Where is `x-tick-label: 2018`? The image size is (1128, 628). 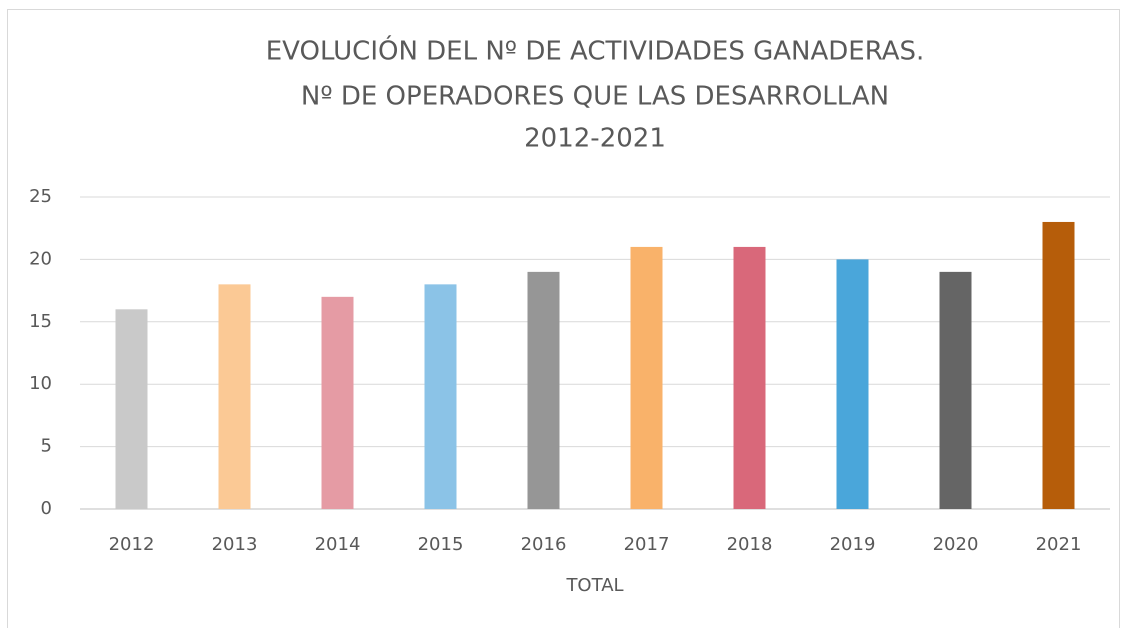 x-tick-label: 2018 is located at coordinates (750, 544).